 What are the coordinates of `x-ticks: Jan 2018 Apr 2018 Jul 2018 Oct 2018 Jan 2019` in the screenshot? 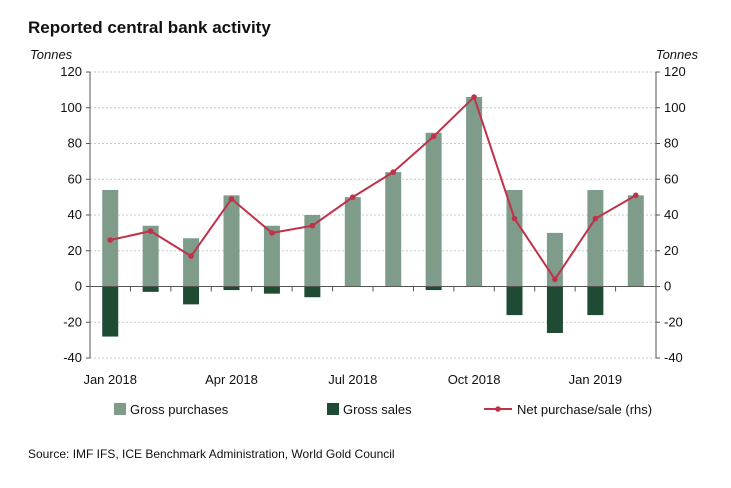 It's located at (352, 379).